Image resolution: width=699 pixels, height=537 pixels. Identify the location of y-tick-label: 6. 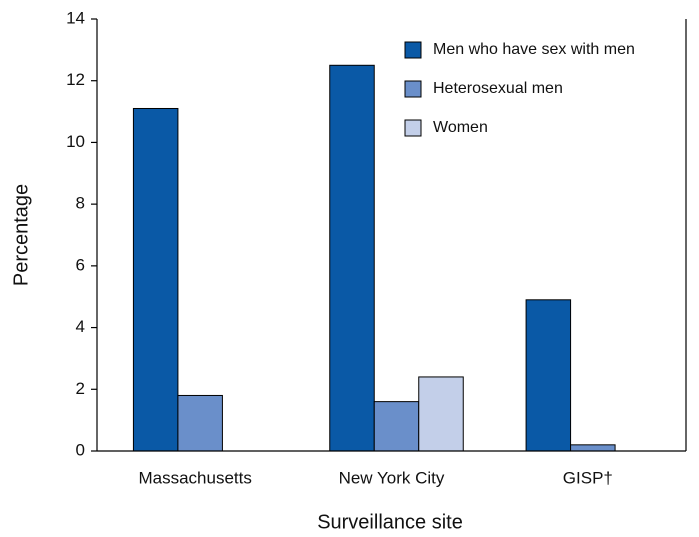
(80, 264).